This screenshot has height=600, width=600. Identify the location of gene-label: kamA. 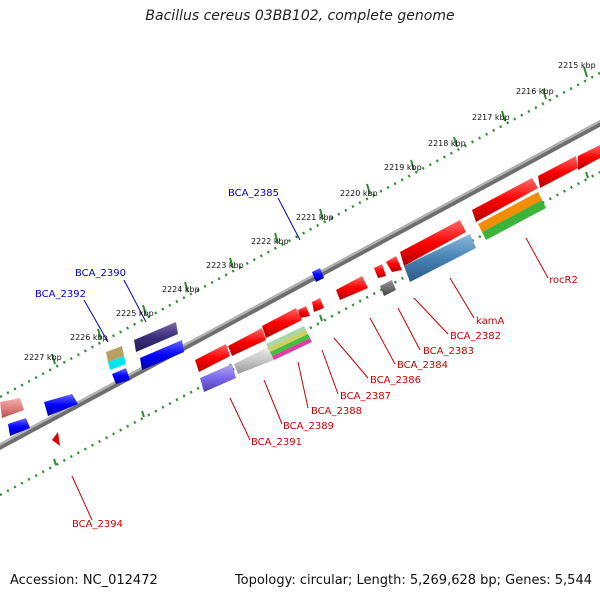
(490, 321).